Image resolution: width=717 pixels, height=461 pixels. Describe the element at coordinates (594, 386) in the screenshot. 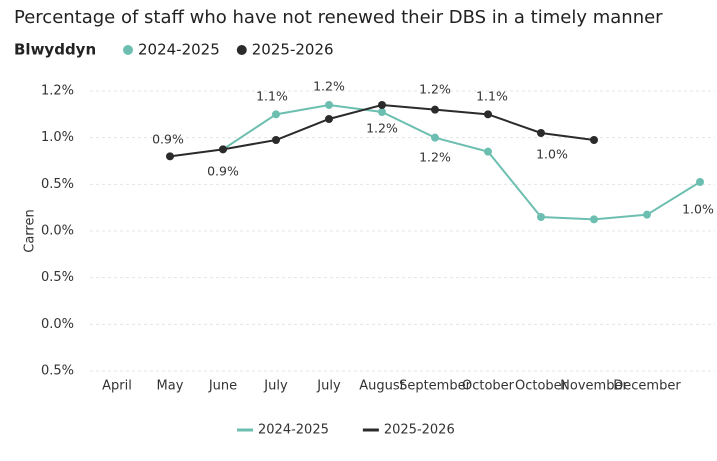

I see `x-tick-label: November` at that location.